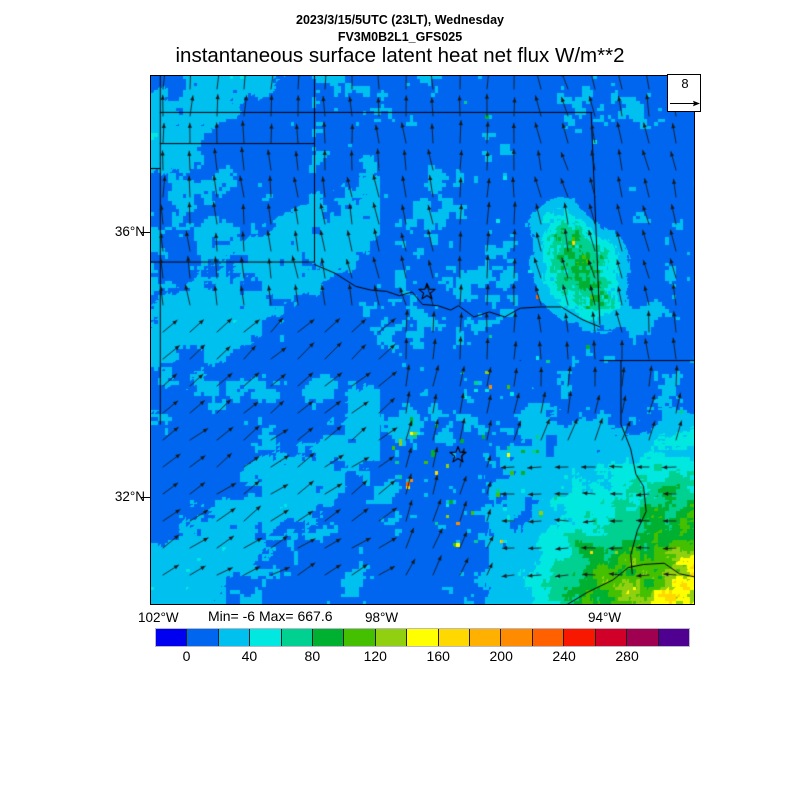  Describe the element at coordinates (400, 20) in the screenshot. I see `timestamp-label: 2023/3/15/5UTC (23LT), Wednesday` at that location.